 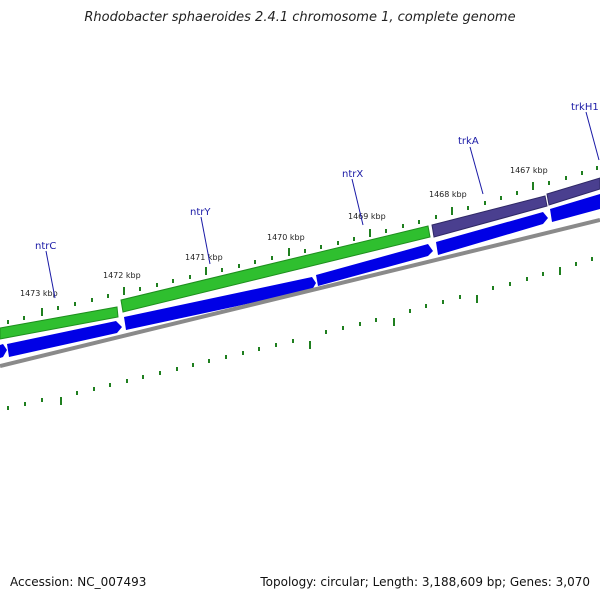 I want to click on gene-label-ntrC: ntrC, so click(x=45, y=246).